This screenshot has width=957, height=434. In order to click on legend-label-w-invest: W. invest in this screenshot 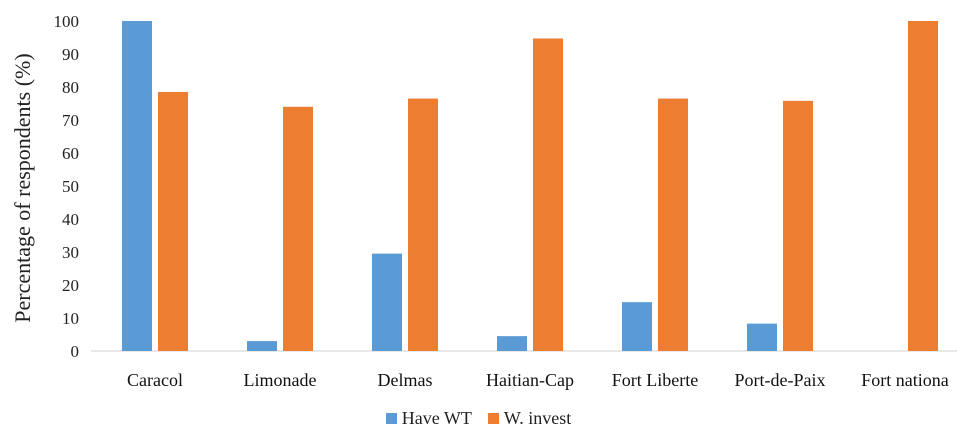, I will do `click(537, 418)`.